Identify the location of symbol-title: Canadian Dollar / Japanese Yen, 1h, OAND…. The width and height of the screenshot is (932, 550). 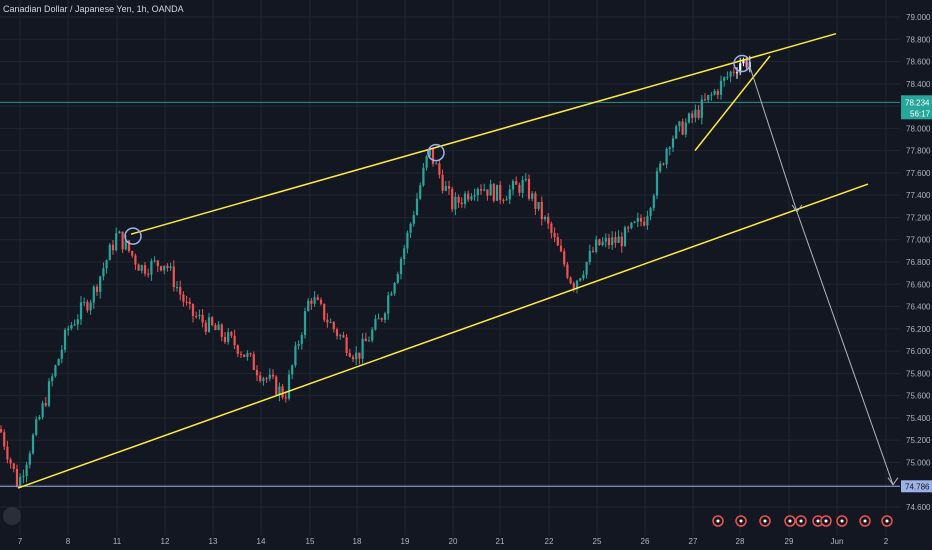
(93, 9).